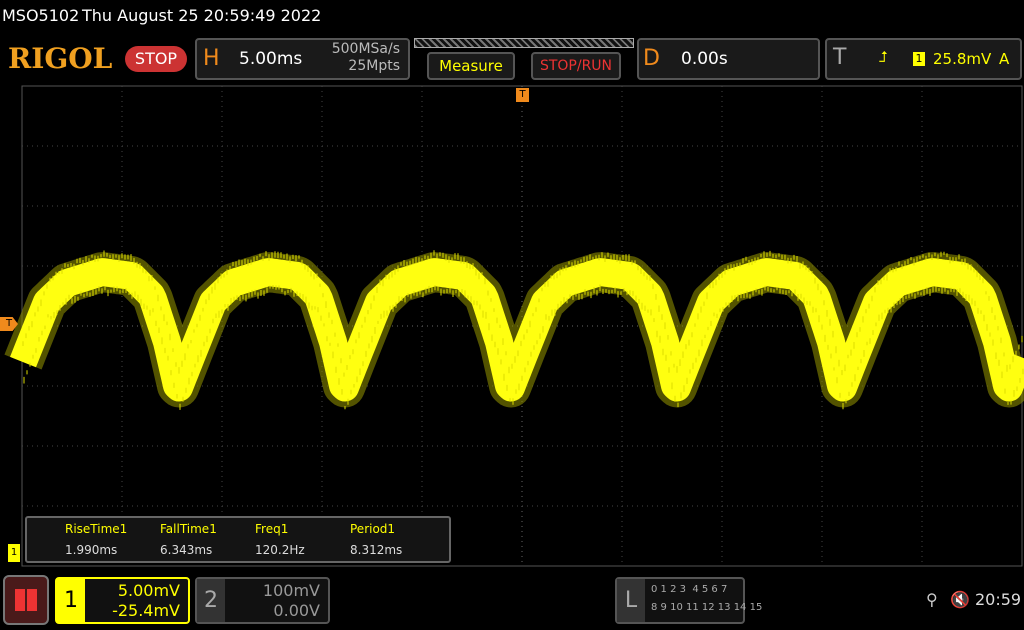  Describe the element at coordinates (271, 529) in the screenshot. I see `measurement-name: Freq1` at that location.